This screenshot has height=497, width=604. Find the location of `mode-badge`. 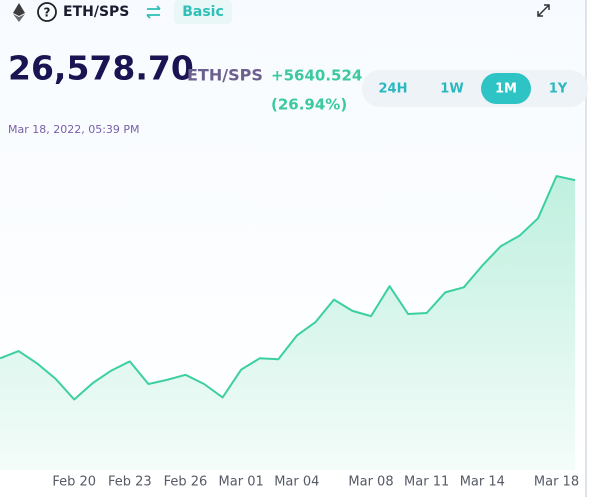

mode-badge is located at coordinates (203, 12).